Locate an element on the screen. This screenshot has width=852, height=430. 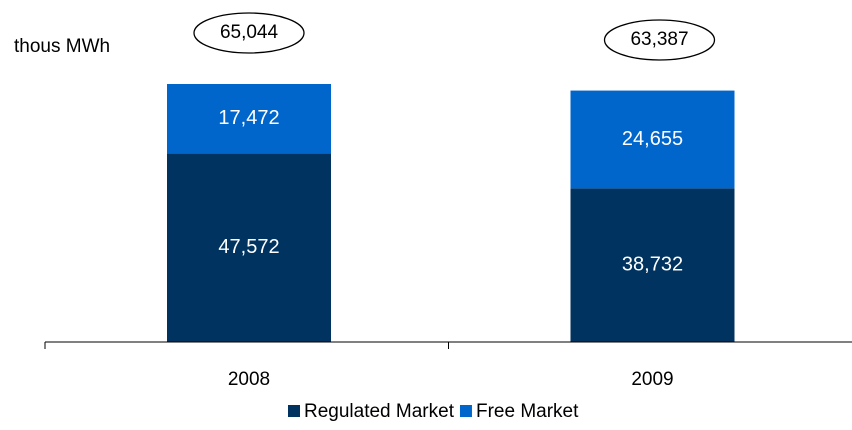
segment-label: 24,655 is located at coordinates (652, 139).